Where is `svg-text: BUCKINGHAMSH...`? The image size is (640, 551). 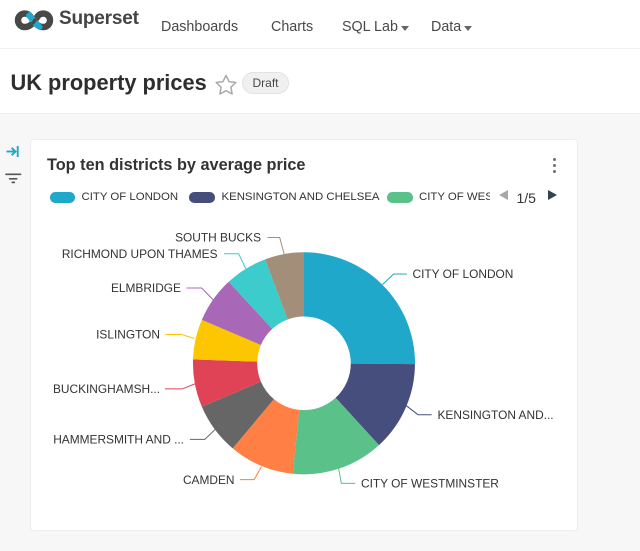 svg-text: BUCKINGHAMSH... is located at coordinates (106, 389).